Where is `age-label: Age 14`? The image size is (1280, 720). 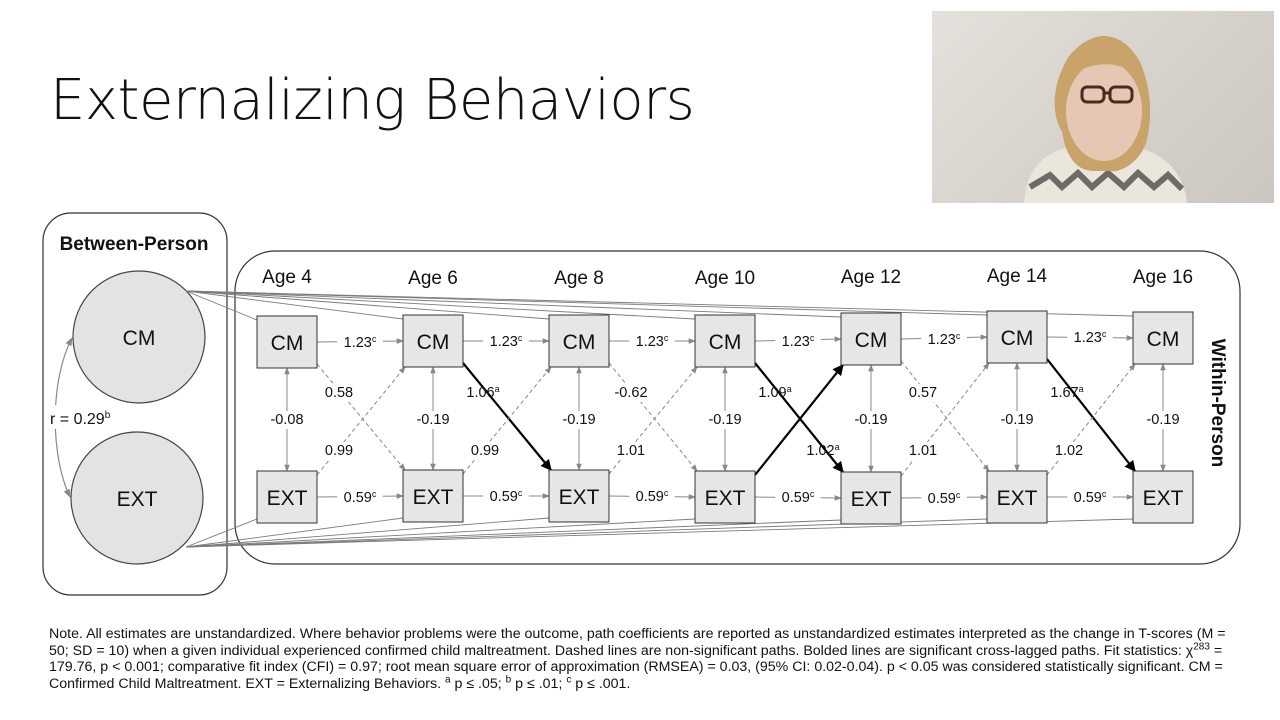 age-label: Age 14 is located at coordinates (1017, 276).